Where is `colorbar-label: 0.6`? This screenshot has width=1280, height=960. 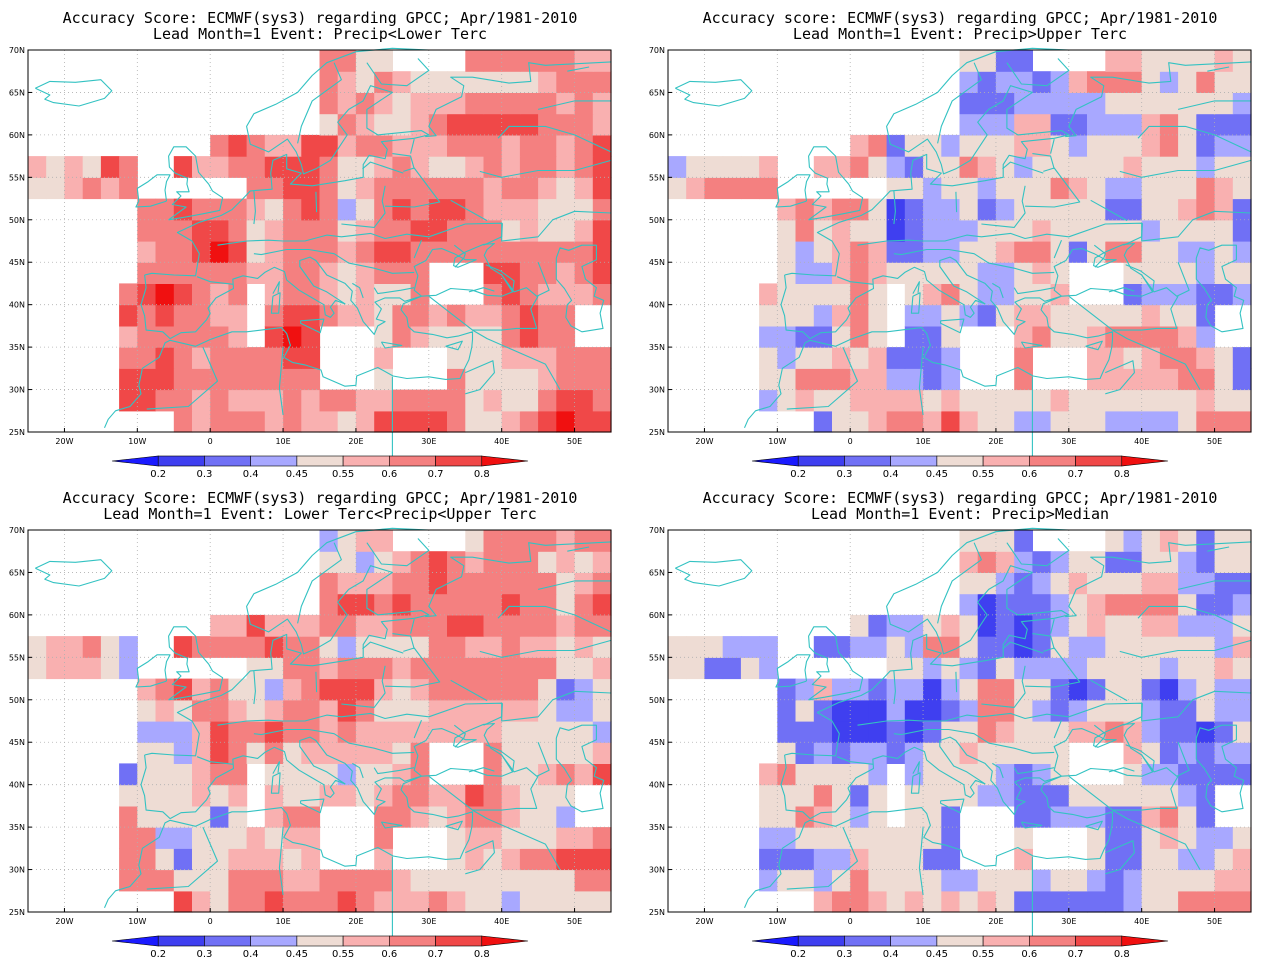 colorbar-label: 0.6 is located at coordinates (389, 954).